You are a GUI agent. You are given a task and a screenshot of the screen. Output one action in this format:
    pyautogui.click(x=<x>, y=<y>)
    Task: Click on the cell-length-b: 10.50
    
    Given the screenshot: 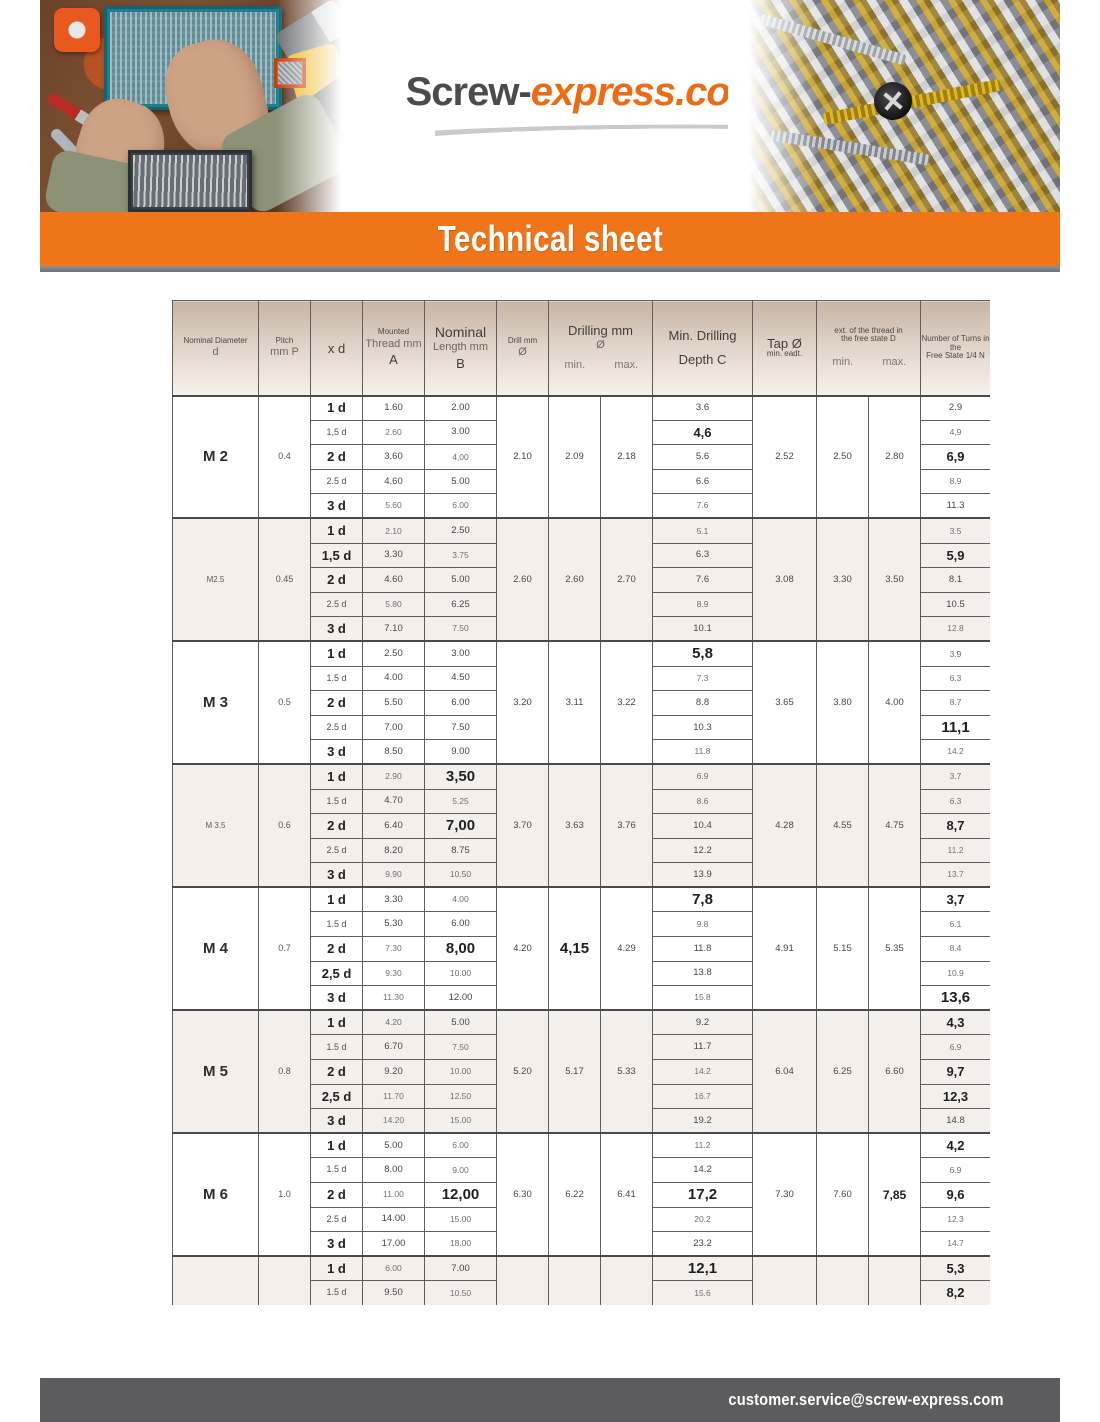 What is the action you would take?
    pyautogui.click(x=460, y=1292)
    